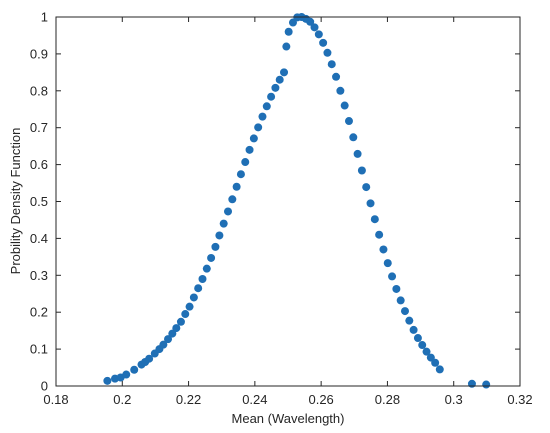  What do you see at coordinates (39, 275) in the screenshot?
I see `y-tick-label: 0.3` at bounding box center [39, 275].